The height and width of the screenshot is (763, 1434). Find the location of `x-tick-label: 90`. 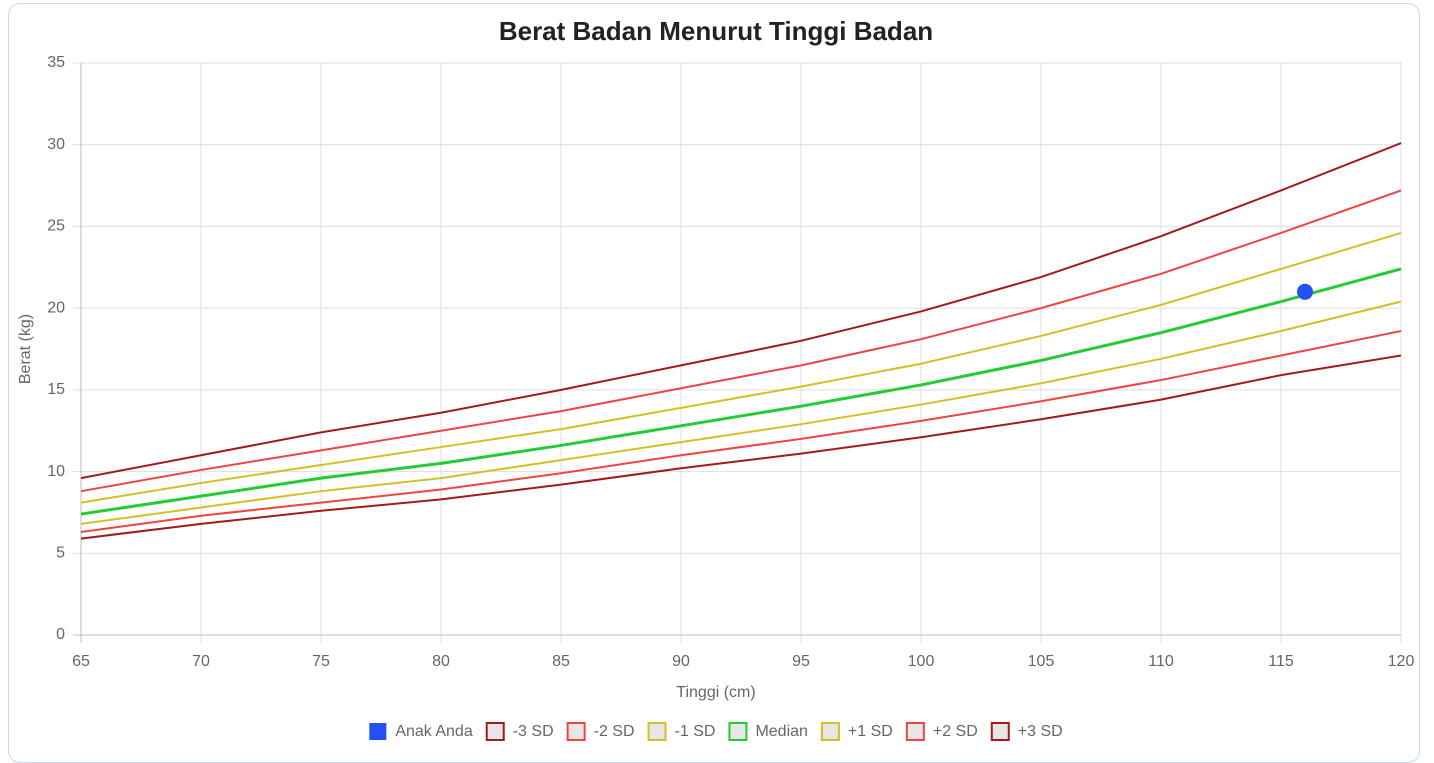

x-tick-label: 90 is located at coordinates (681, 661).